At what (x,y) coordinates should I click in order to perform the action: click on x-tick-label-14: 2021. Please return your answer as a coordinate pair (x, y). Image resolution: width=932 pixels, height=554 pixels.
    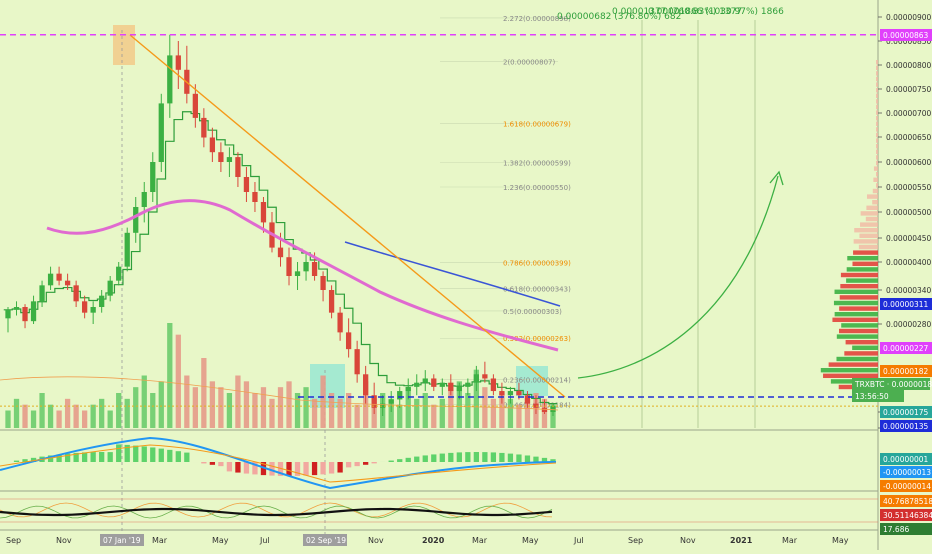
    Looking at the image, I should click on (741, 540).